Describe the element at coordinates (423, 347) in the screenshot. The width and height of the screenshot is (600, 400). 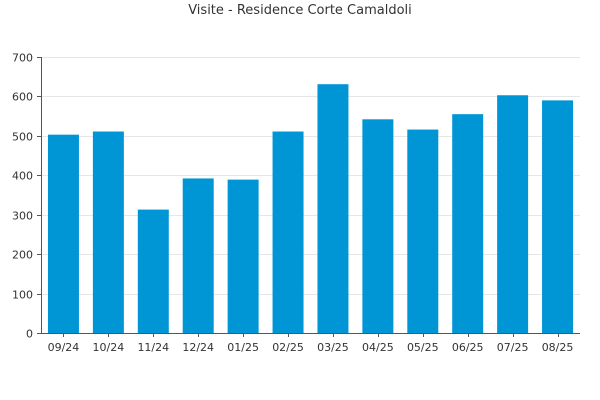
I see `x-tick-label-05-25: 05/25` at that location.